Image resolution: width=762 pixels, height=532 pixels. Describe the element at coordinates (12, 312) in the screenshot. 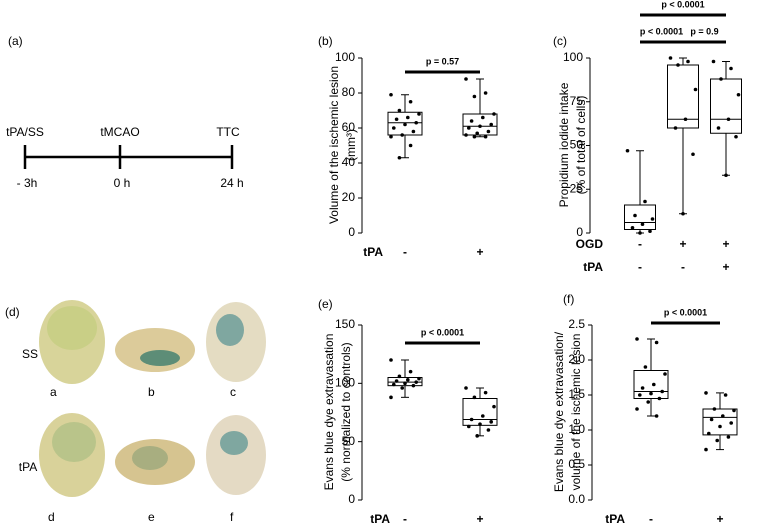

I see `panel-label: (d)` at that location.